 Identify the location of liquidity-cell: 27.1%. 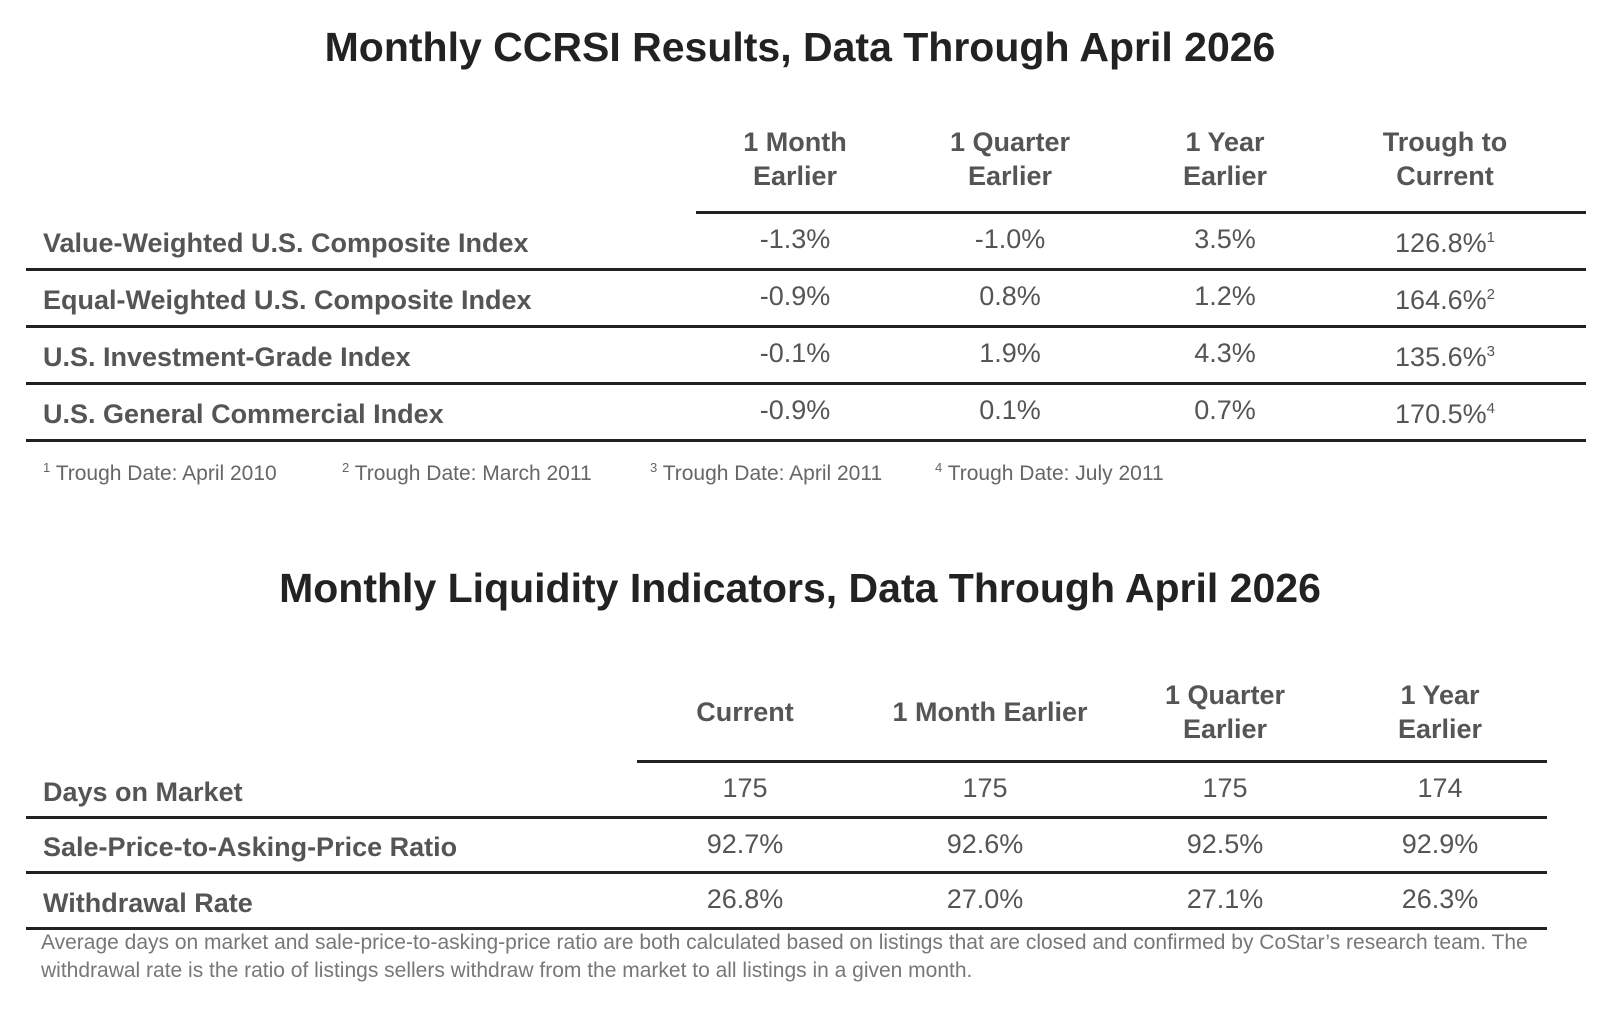
(1225, 899).